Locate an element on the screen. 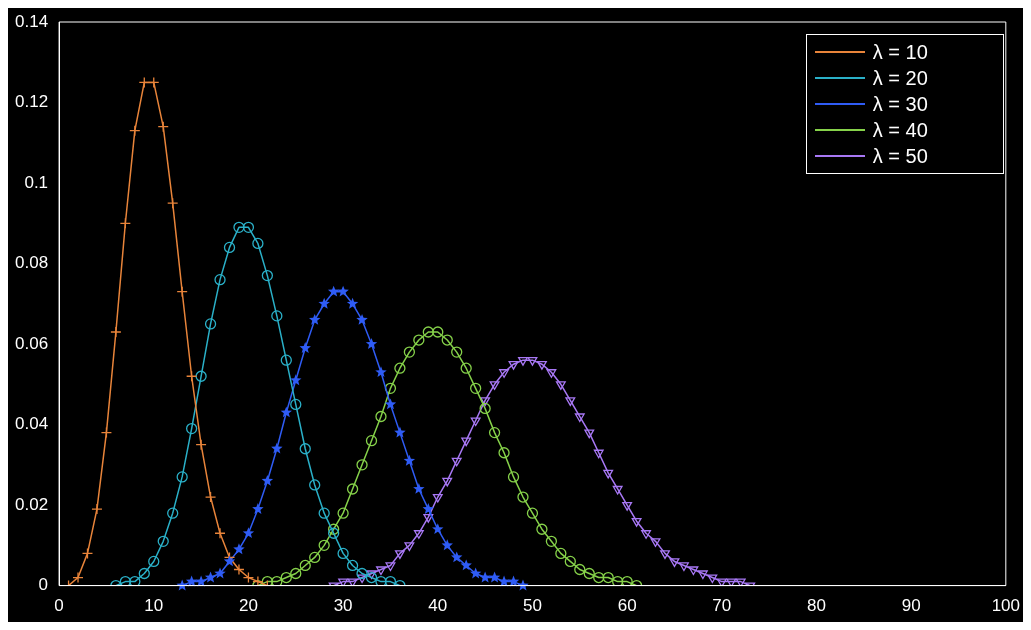  x-tick-label: 0 is located at coordinates (59, 606).